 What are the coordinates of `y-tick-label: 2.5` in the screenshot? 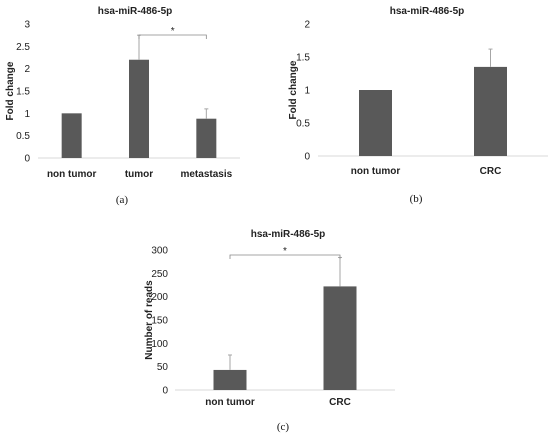 It's located at (23, 47).